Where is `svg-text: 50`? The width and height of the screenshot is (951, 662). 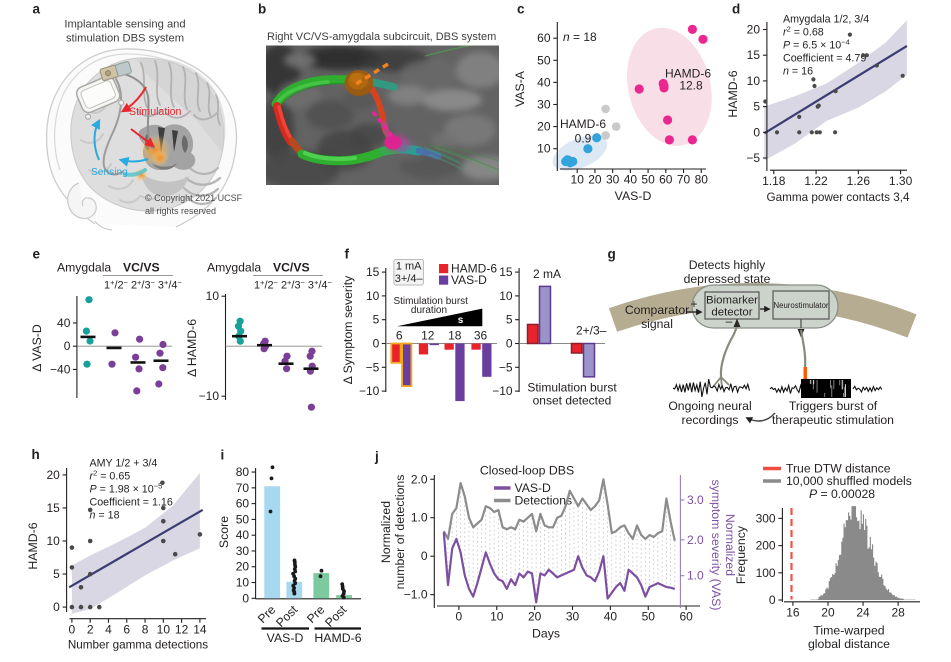
svg-text: 50 is located at coordinates (649, 617).